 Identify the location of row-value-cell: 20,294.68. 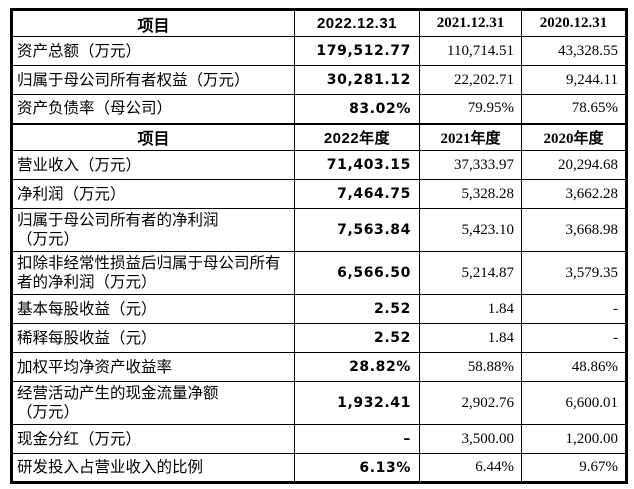
(574, 165).